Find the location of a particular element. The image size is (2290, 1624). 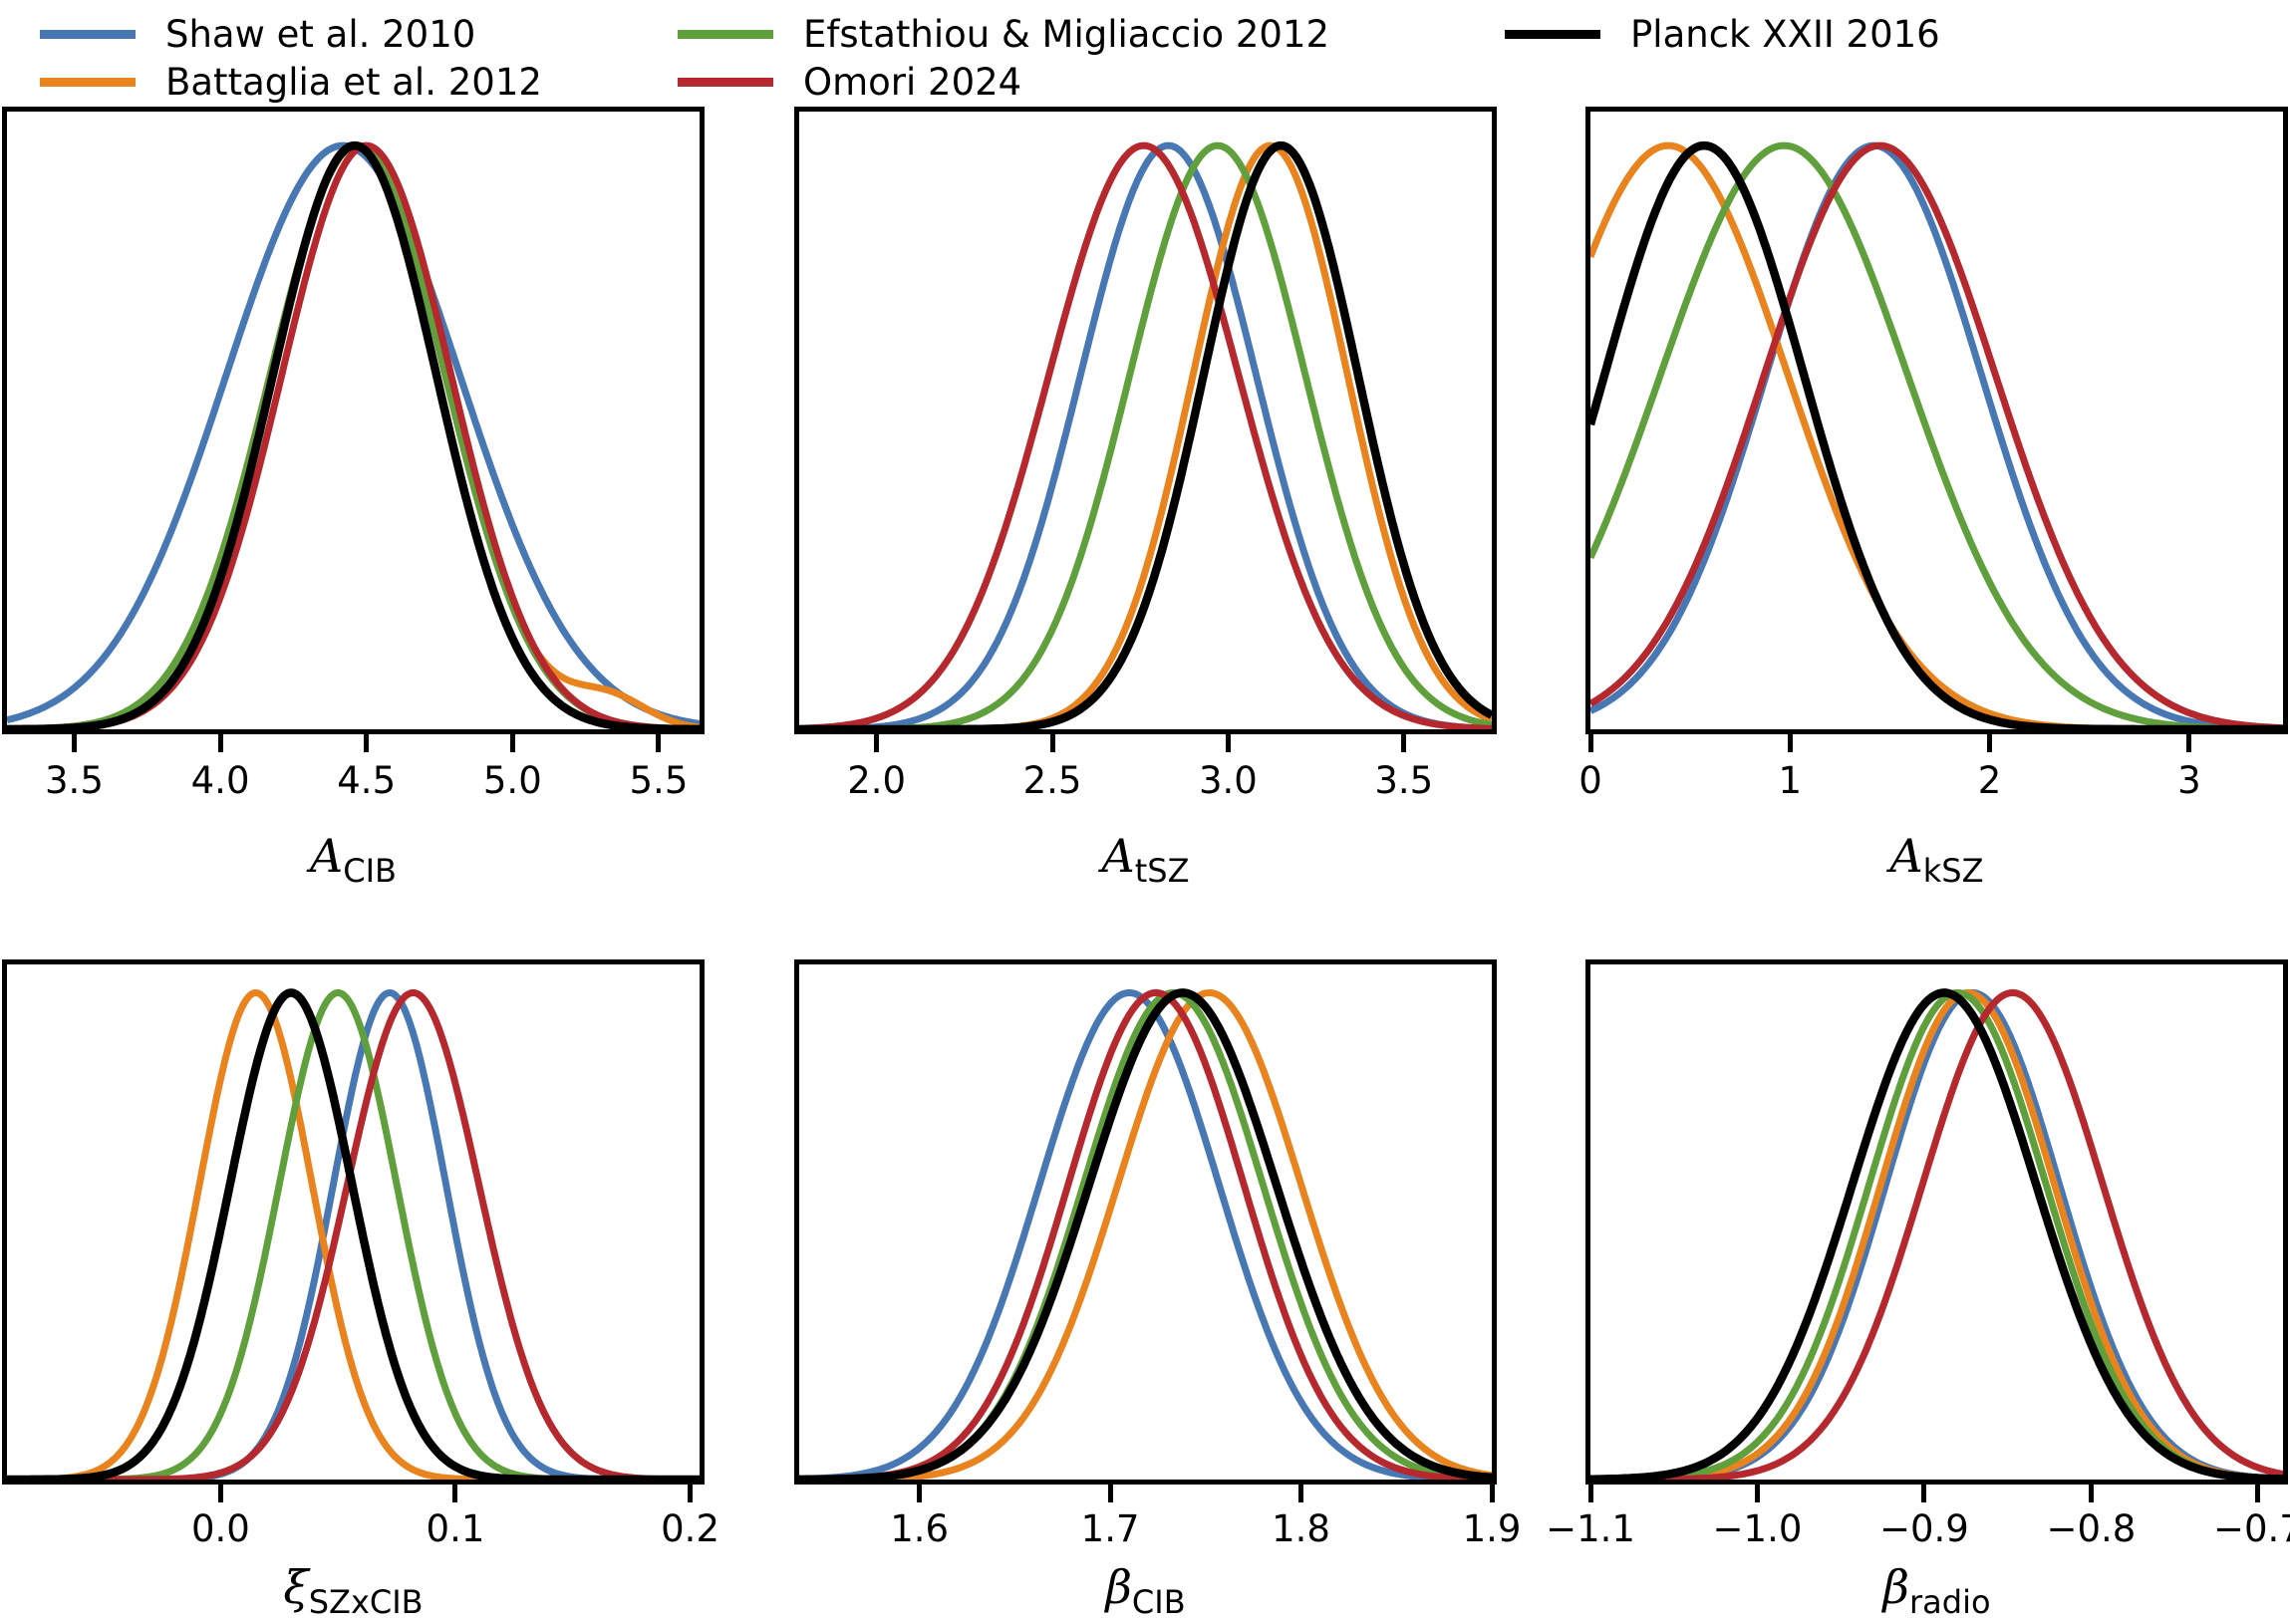

plot-panel-A-CIB is located at coordinates (353, 420).